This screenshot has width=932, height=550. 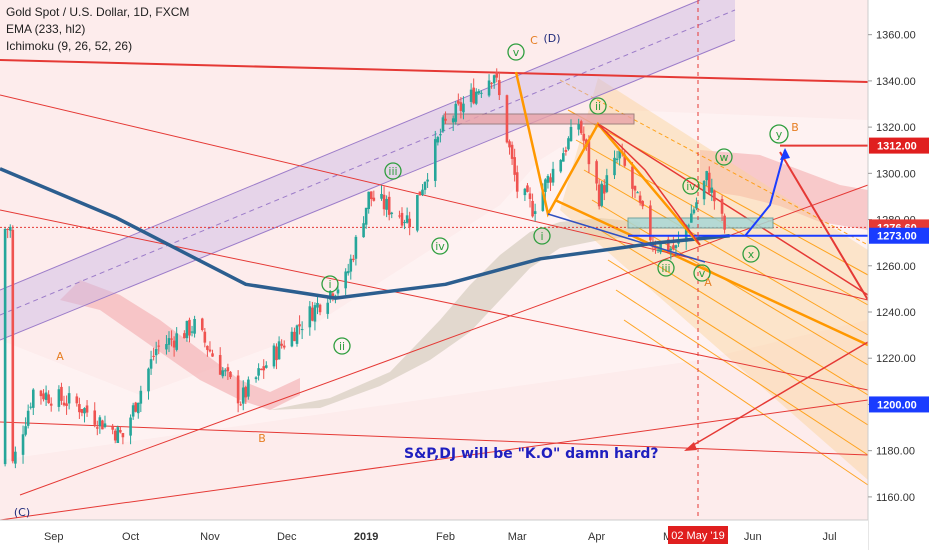 I want to click on wave-label: ii, so click(x=342, y=346).